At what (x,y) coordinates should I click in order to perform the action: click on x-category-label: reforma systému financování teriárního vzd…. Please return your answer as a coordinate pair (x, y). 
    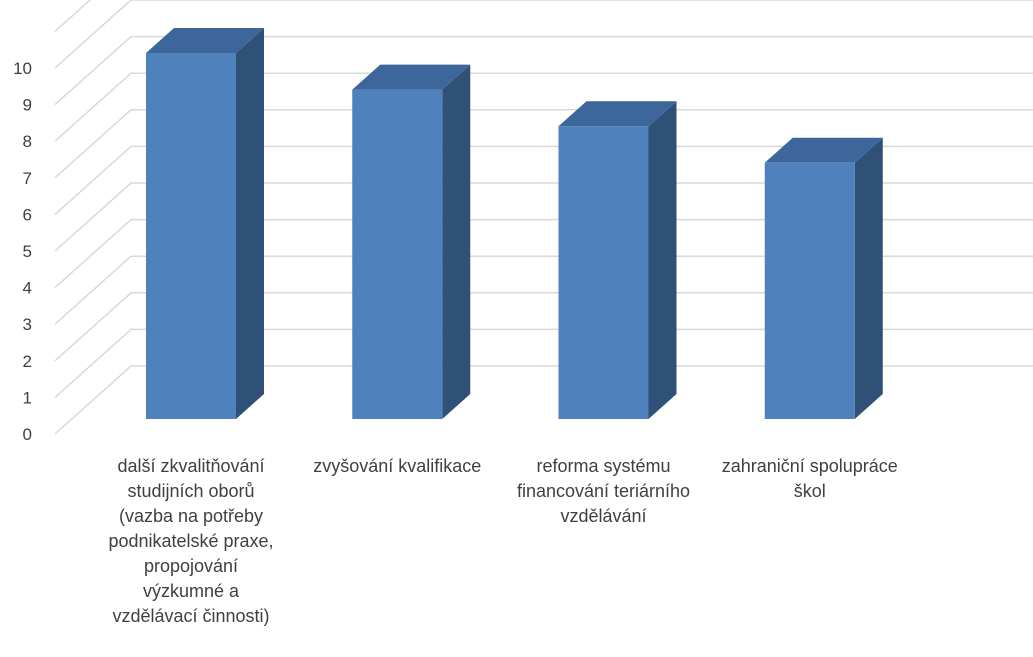
    Looking at the image, I should click on (604, 491).